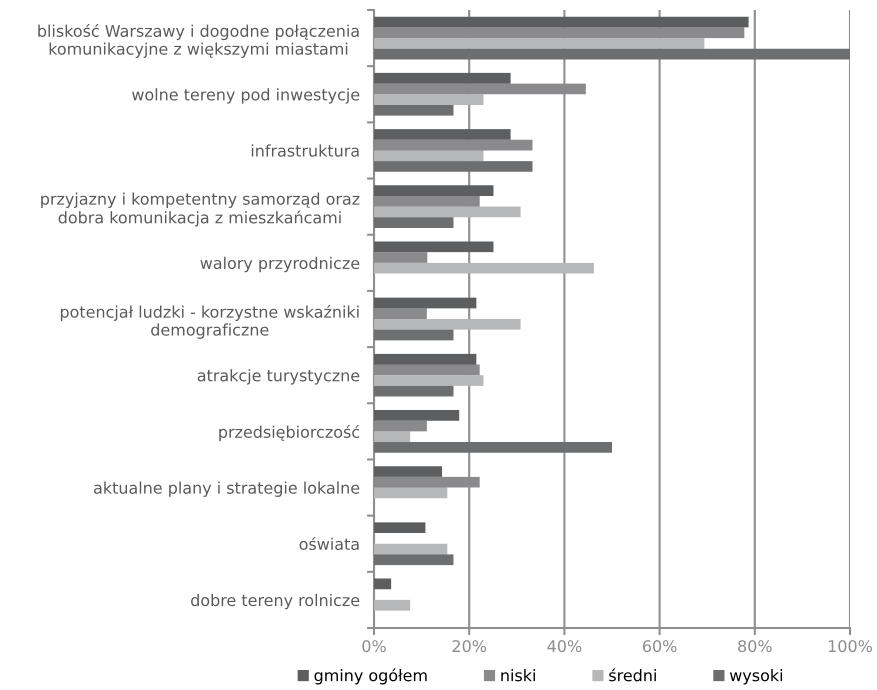 The height and width of the screenshot is (690, 877). Describe the element at coordinates (279, 377) in the screenshot. I see `y-tick-label: atrakcje turystyczne` at that location.